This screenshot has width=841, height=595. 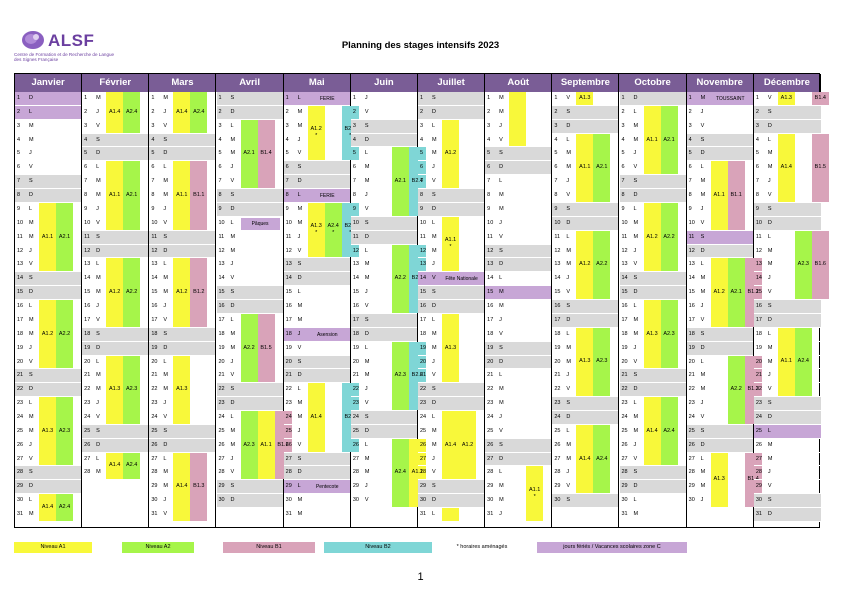 What do you see at coordinates (490, 319) in the screenshot?
I see `day-number: 17` at bounding box center [490, 319].